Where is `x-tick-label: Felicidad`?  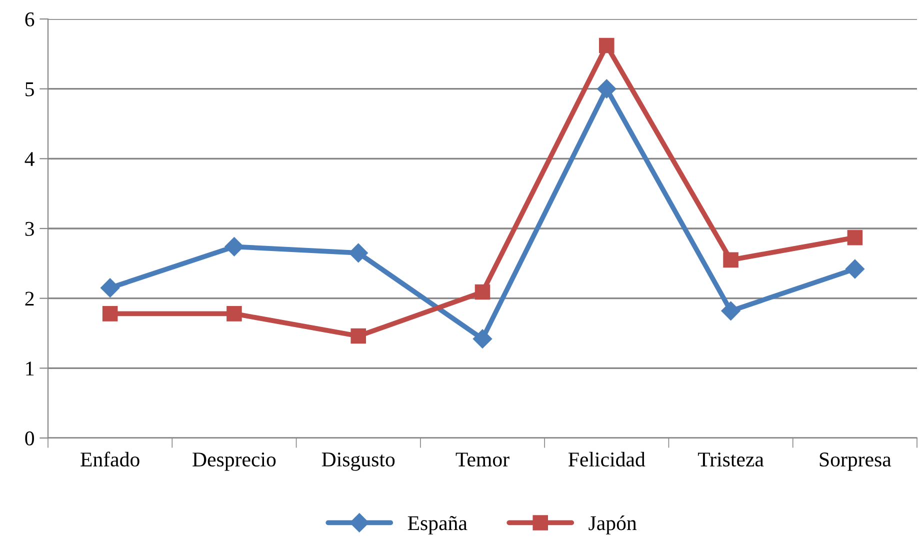 x-tick-label: Felicidad is located at coordinates (607, 459).